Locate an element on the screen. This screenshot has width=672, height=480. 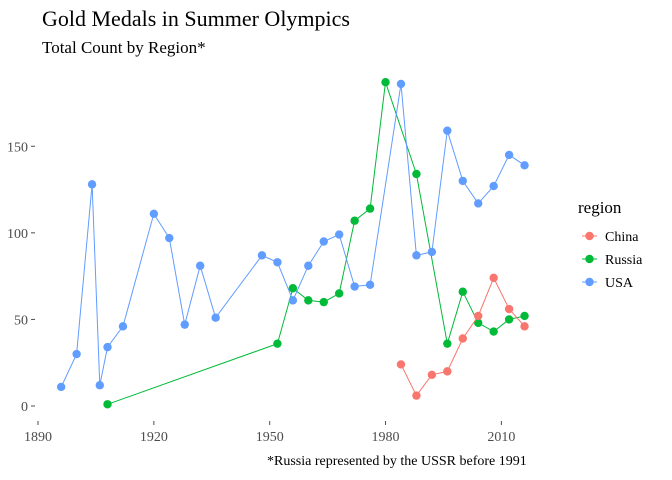
legend-label-china: China is located at coordinates (622, 237).